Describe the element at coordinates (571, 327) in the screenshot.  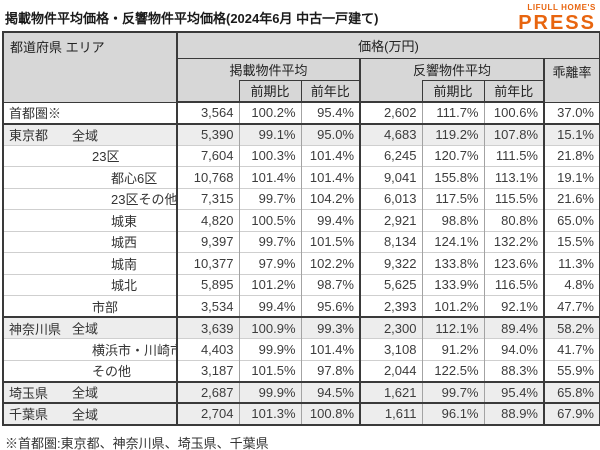
I see `value-cell: 58.2%` at that location.